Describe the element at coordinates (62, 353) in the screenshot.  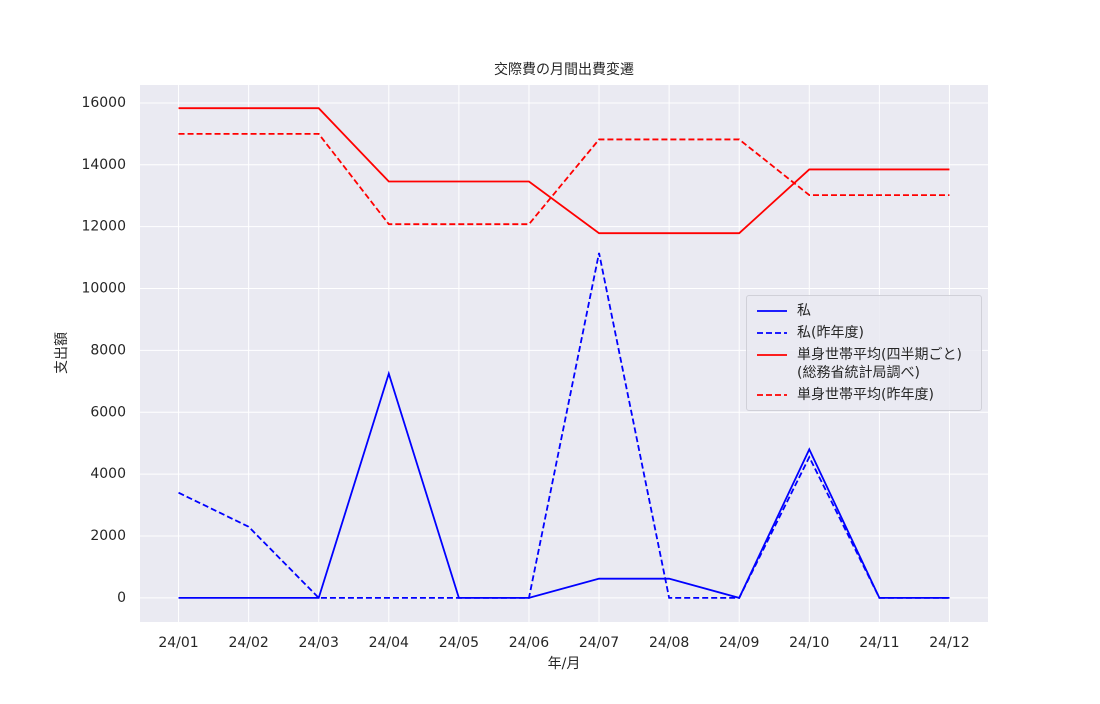
I see `y-axis-label: 支出額` at that location.